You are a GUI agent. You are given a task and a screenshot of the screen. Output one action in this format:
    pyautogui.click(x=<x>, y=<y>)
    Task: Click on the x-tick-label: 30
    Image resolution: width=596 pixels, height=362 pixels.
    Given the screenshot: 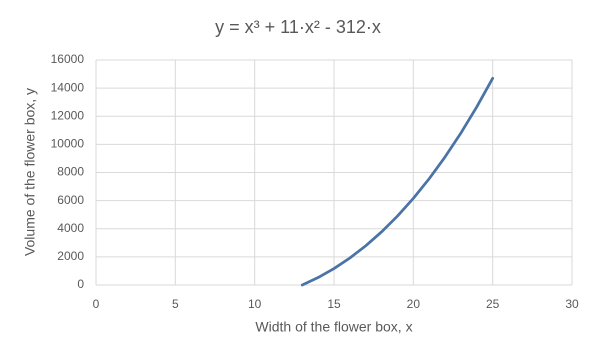 What is the action you would take?
    pyautogui.click(x=572, y=304)
    